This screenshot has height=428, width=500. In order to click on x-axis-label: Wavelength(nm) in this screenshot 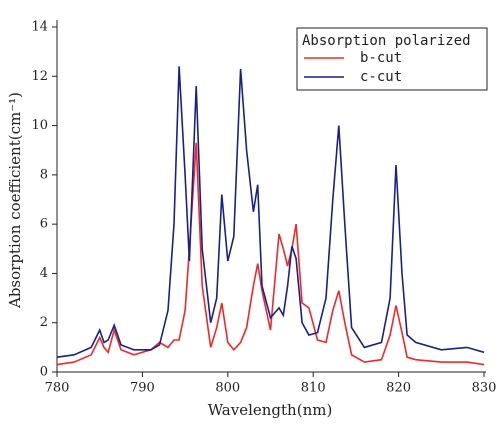, I will do `click(270, 410)`.